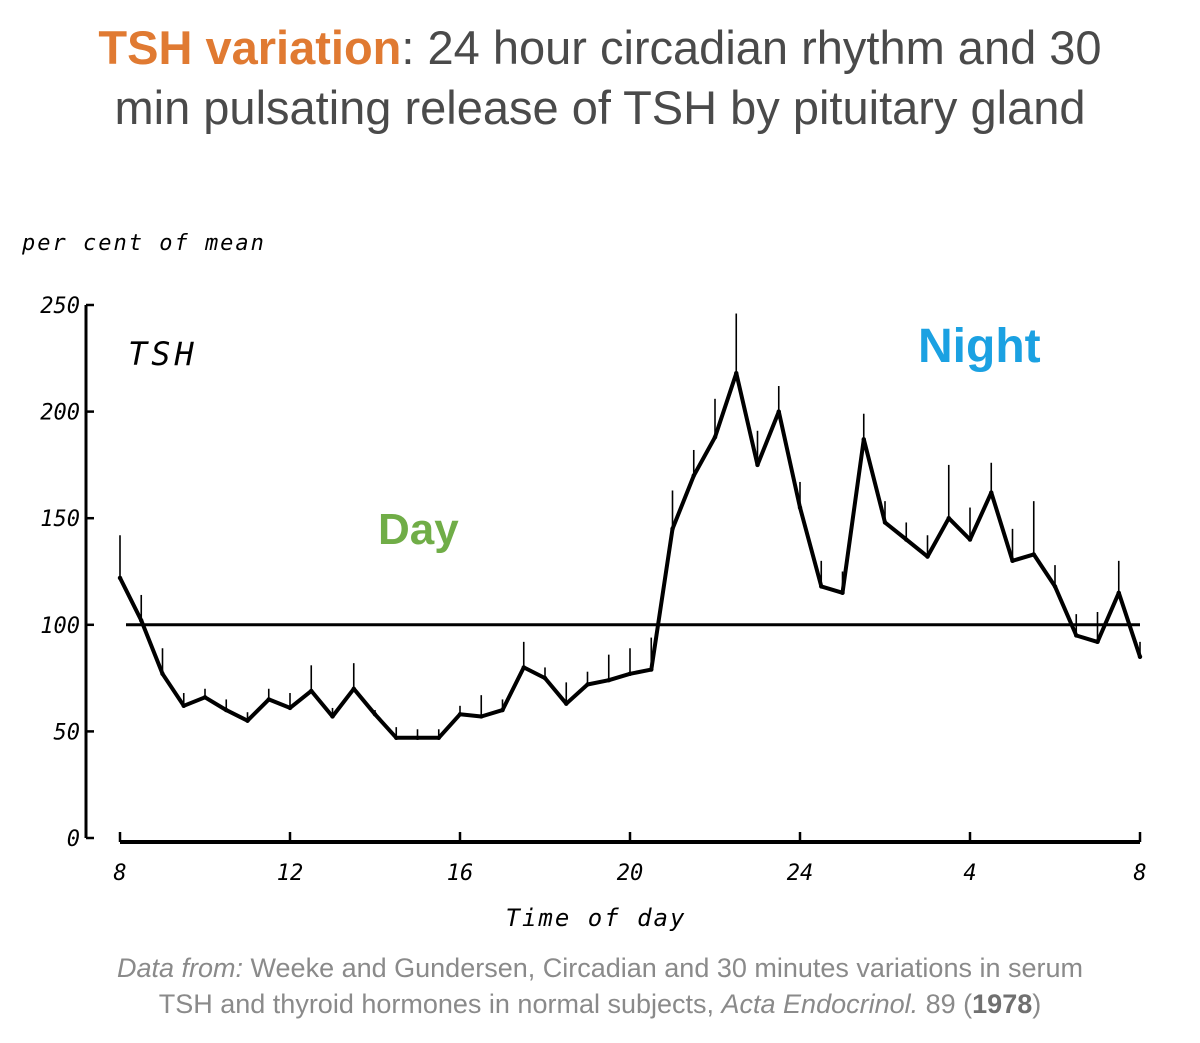  Describe the element at coordinates (1037, 1004) in the screenshot. I see `citation-close: )` at that location.